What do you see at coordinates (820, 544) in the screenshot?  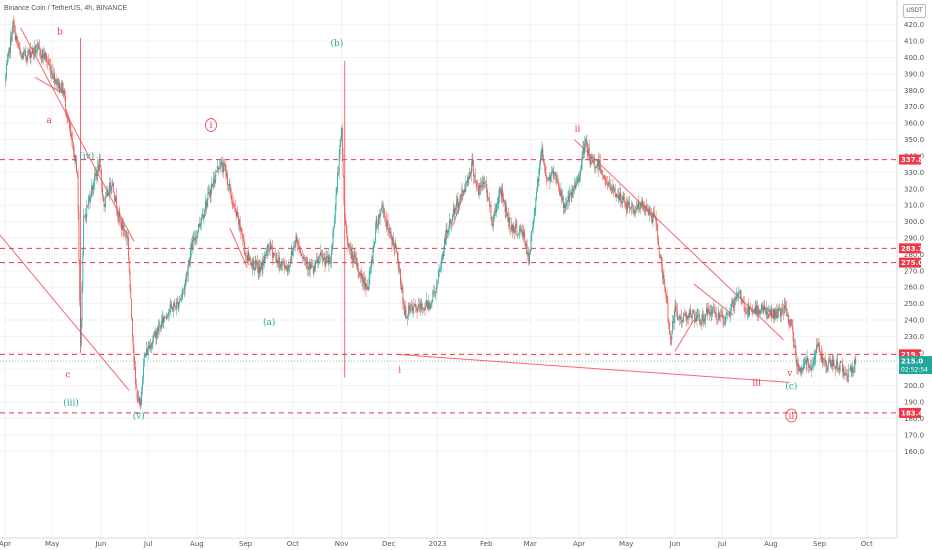 I see `x-tick-label: Sep` at bounding box center [820, 544].